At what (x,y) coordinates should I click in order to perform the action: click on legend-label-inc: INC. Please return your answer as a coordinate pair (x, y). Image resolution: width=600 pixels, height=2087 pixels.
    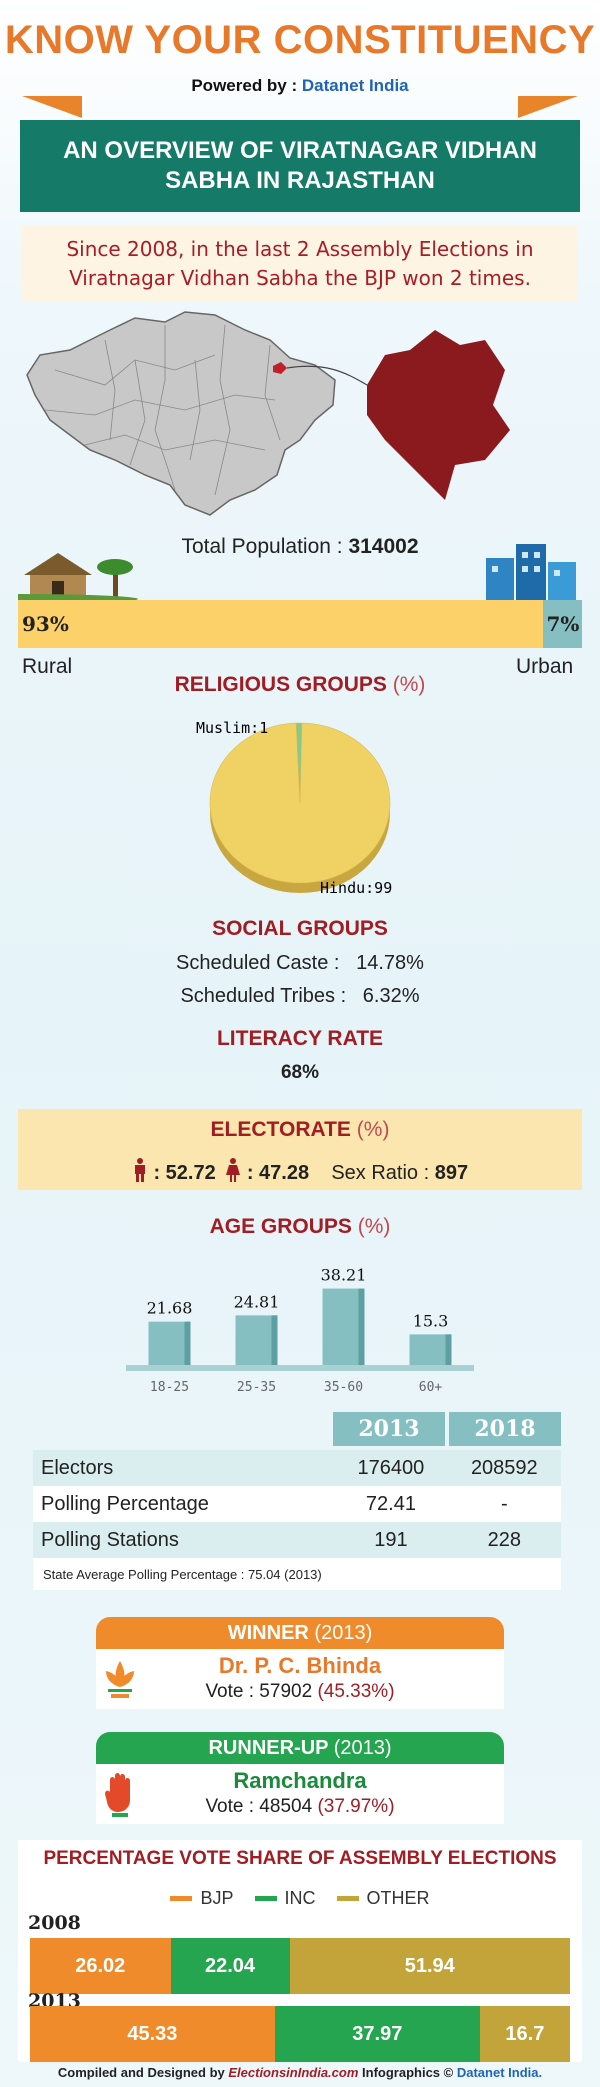
    Looking at the image, I should click on (300, 1898).